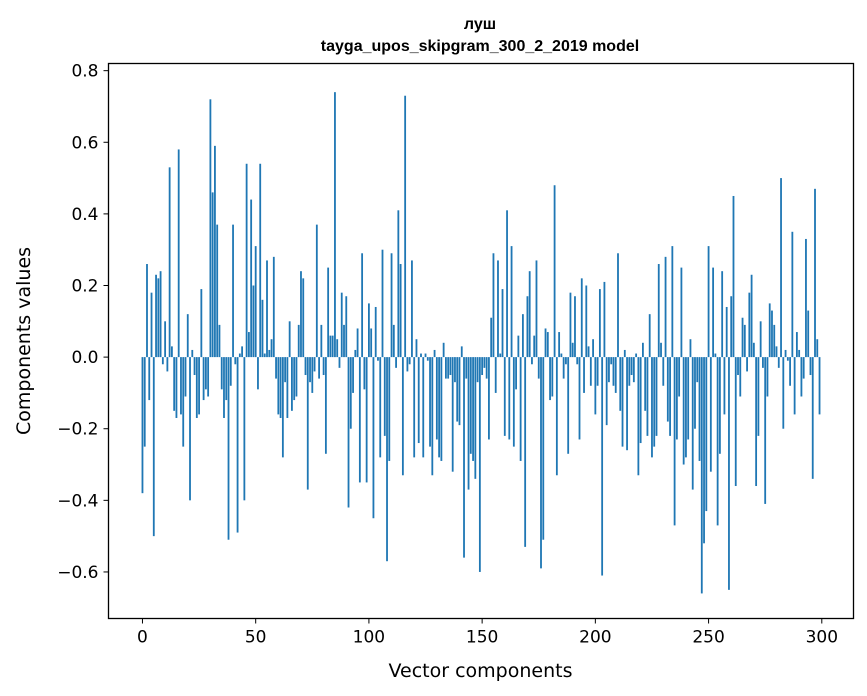  What do you see at coordinates (84, 215) in the screenshot?
I see `y-tick-label: 0.4` at bounding box center [84, 215].